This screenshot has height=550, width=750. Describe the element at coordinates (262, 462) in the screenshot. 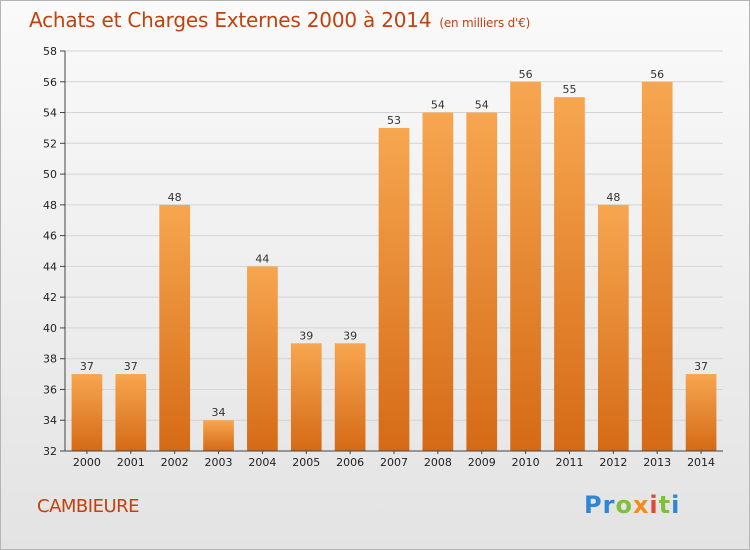

I see `x-tick-label: 2004` at that location.